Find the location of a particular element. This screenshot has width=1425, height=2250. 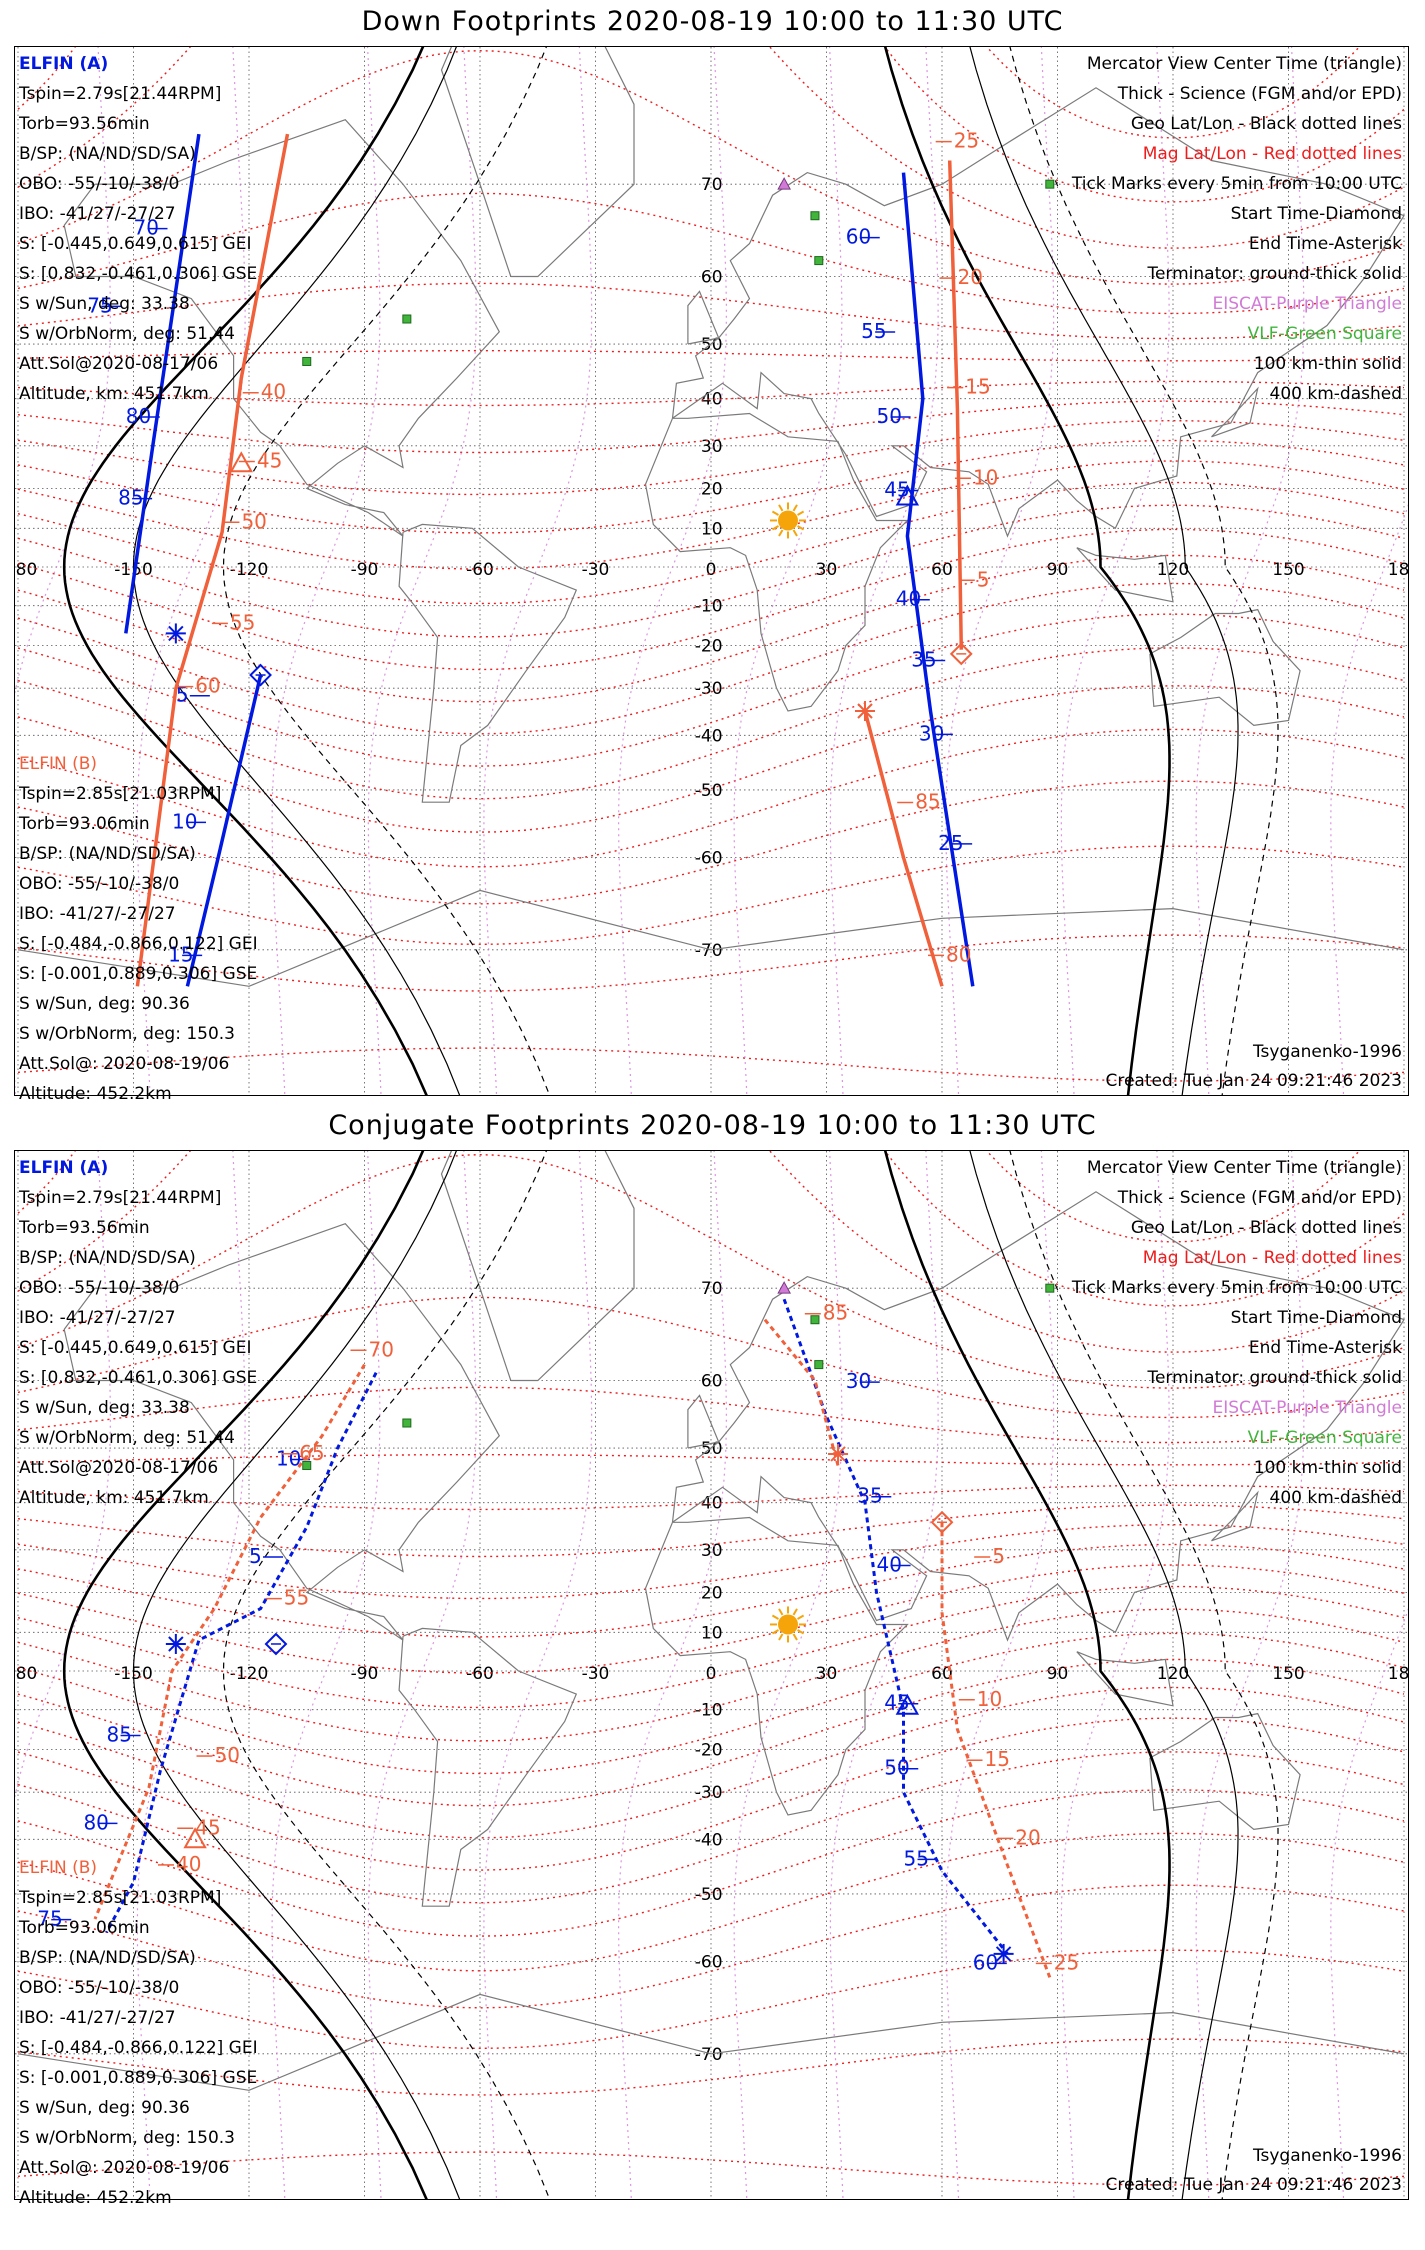

vlf-site-square is located at coordinates (307, 1465).